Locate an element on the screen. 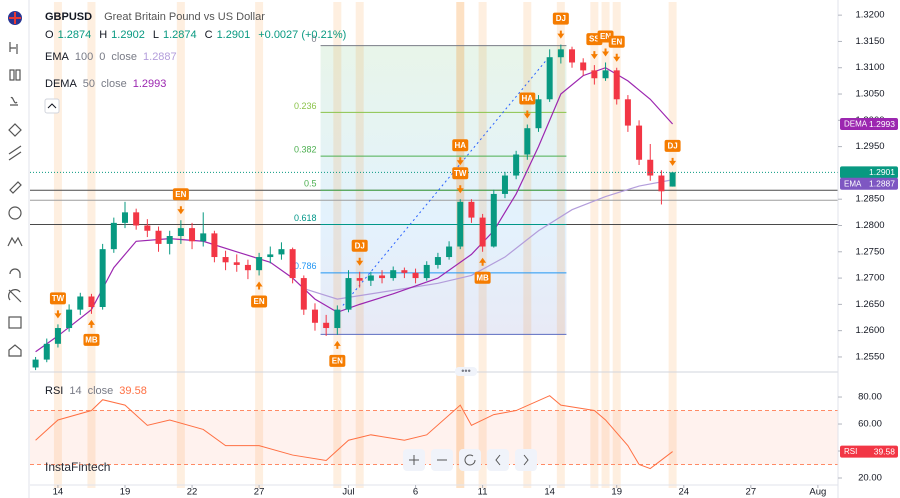 The width and height of the screenshot is (900, 498). ohlc-label: H is located at coordinates (103, 35).